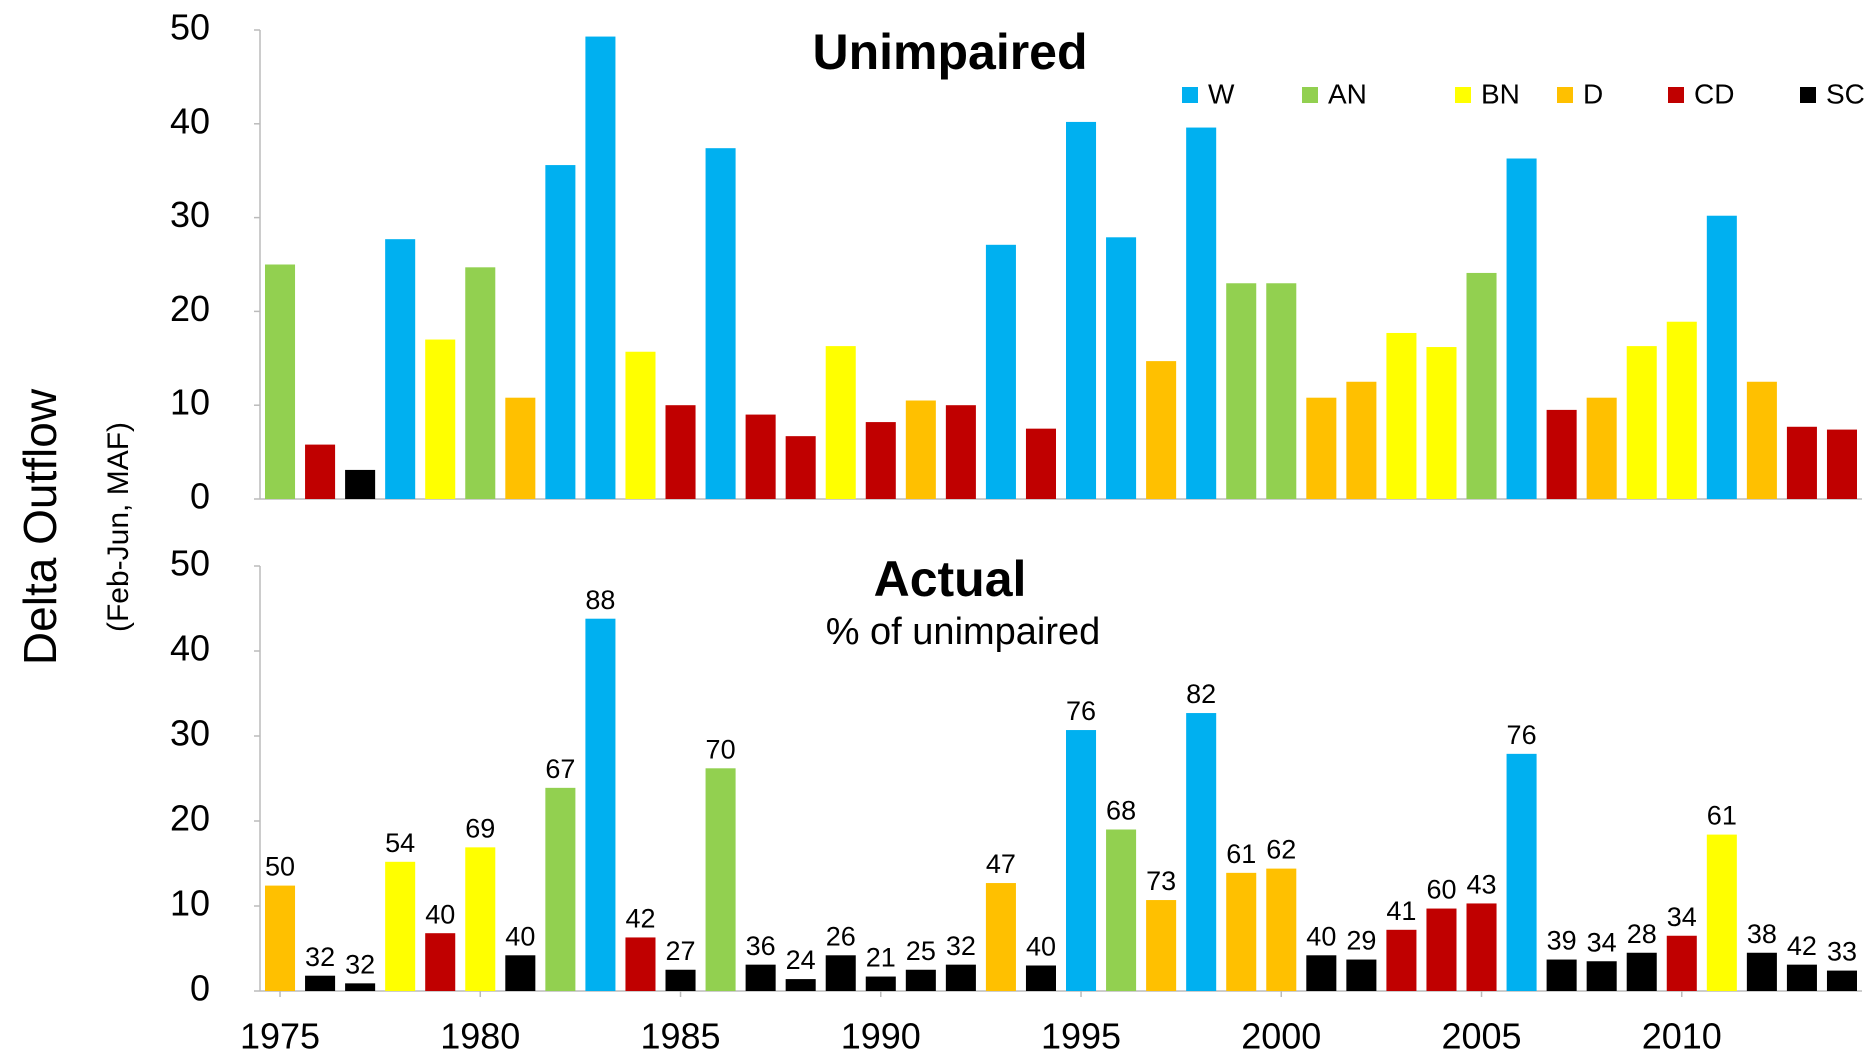 The width and height of the screenshot is (1874, 1060). I want to click on bar-label: 21, so click(881, 958).